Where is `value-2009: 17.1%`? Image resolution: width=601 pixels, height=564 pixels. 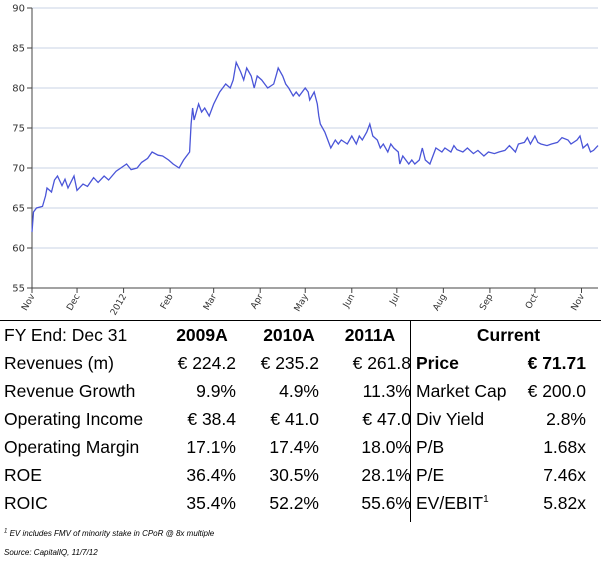 value-2009: 17.1% is located at coordinates (211, 447).